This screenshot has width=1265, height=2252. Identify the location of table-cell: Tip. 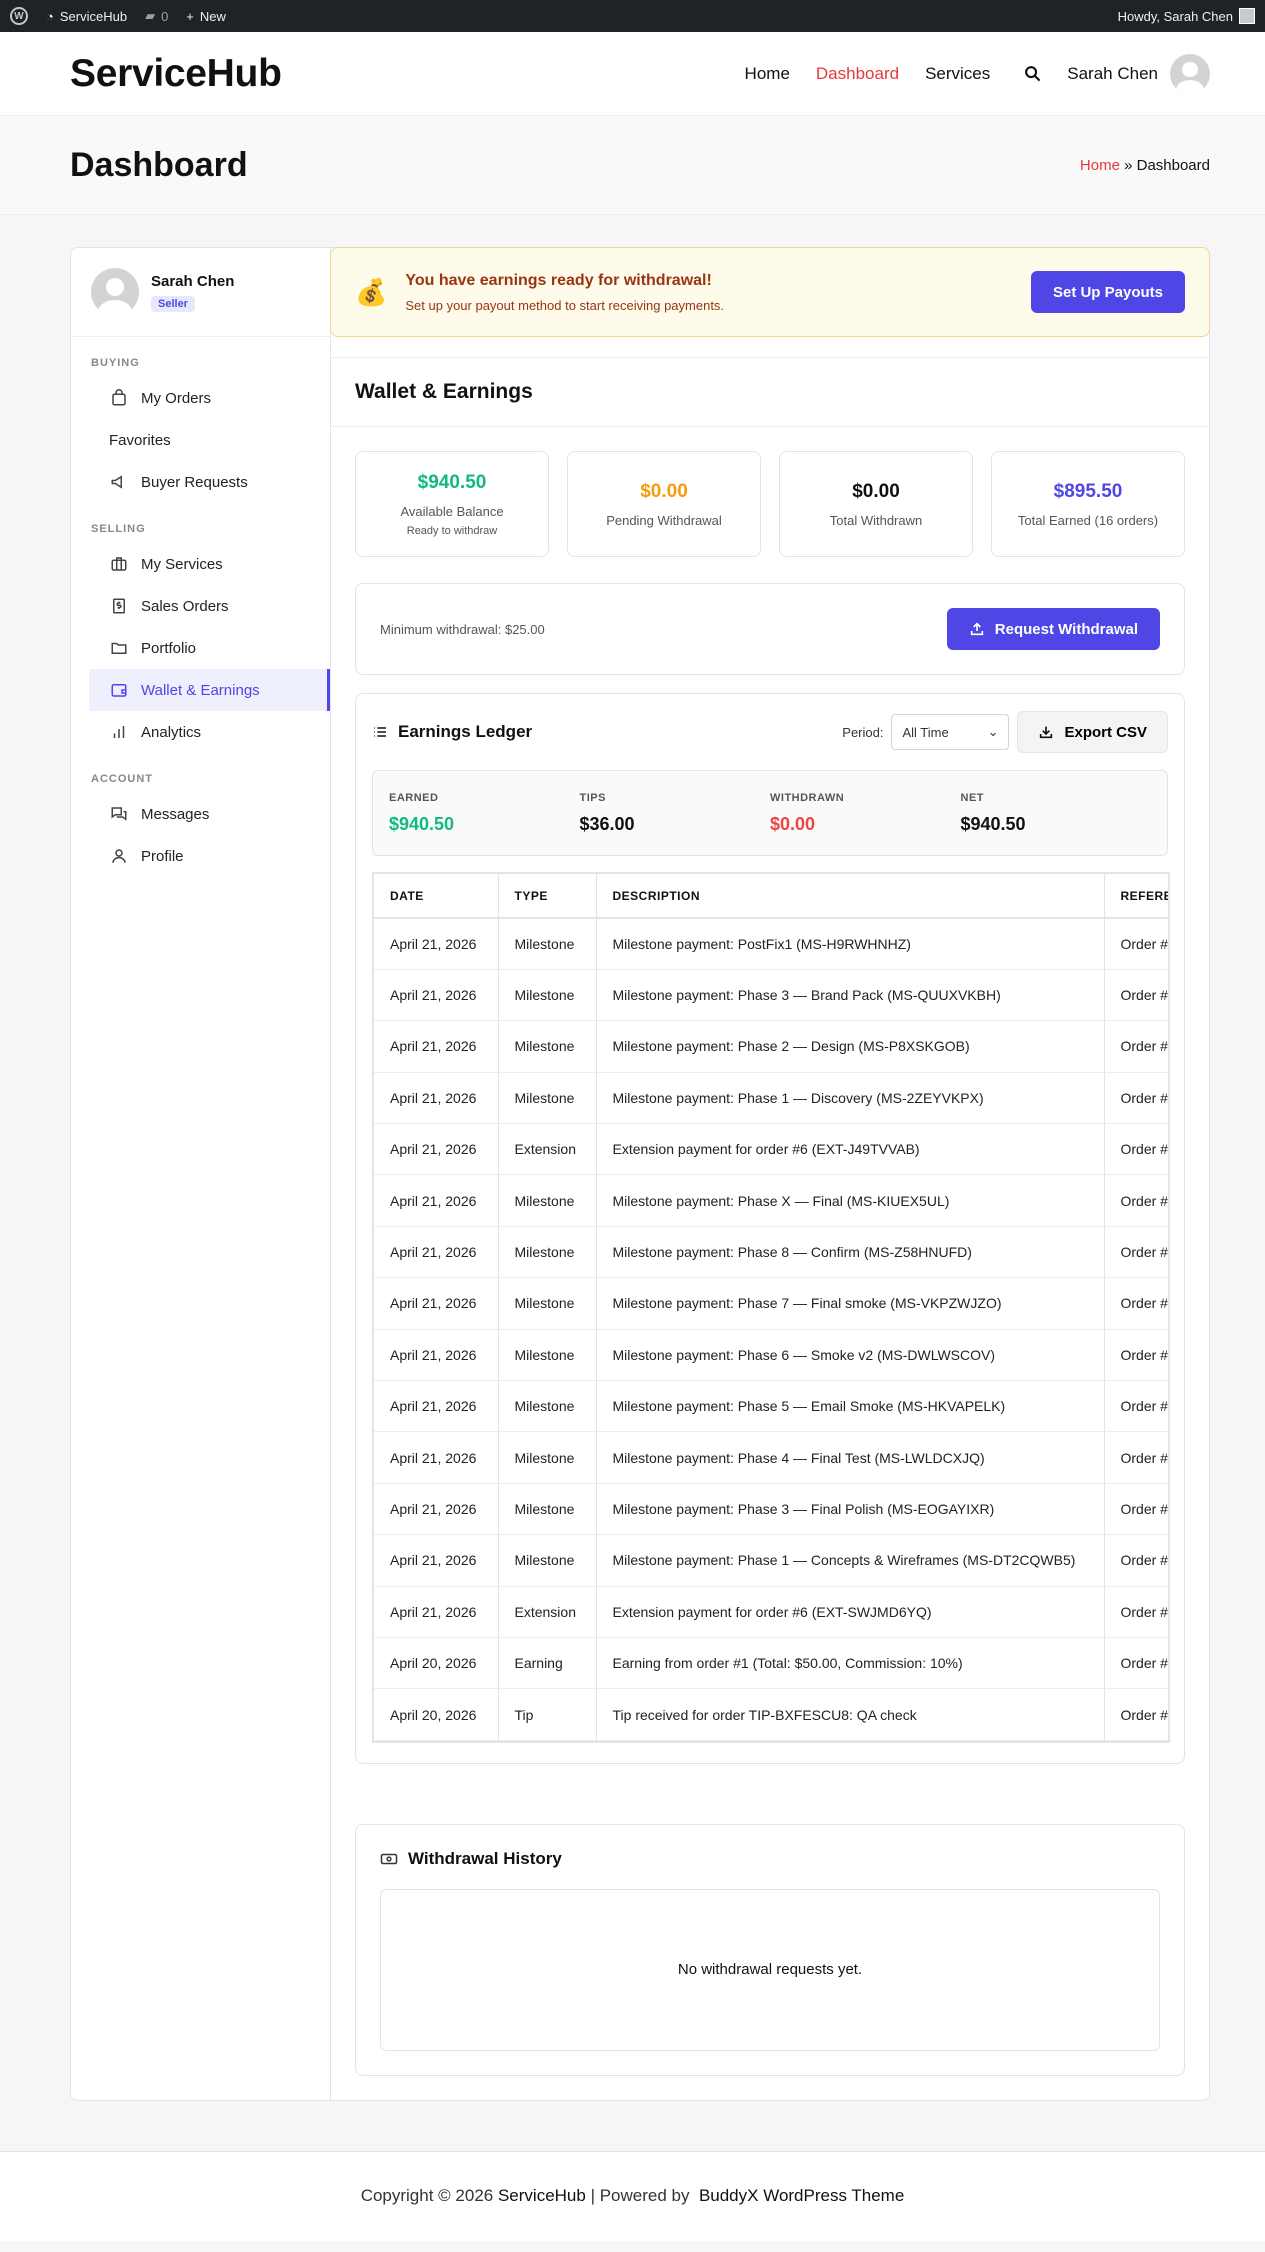
(547, 1714).